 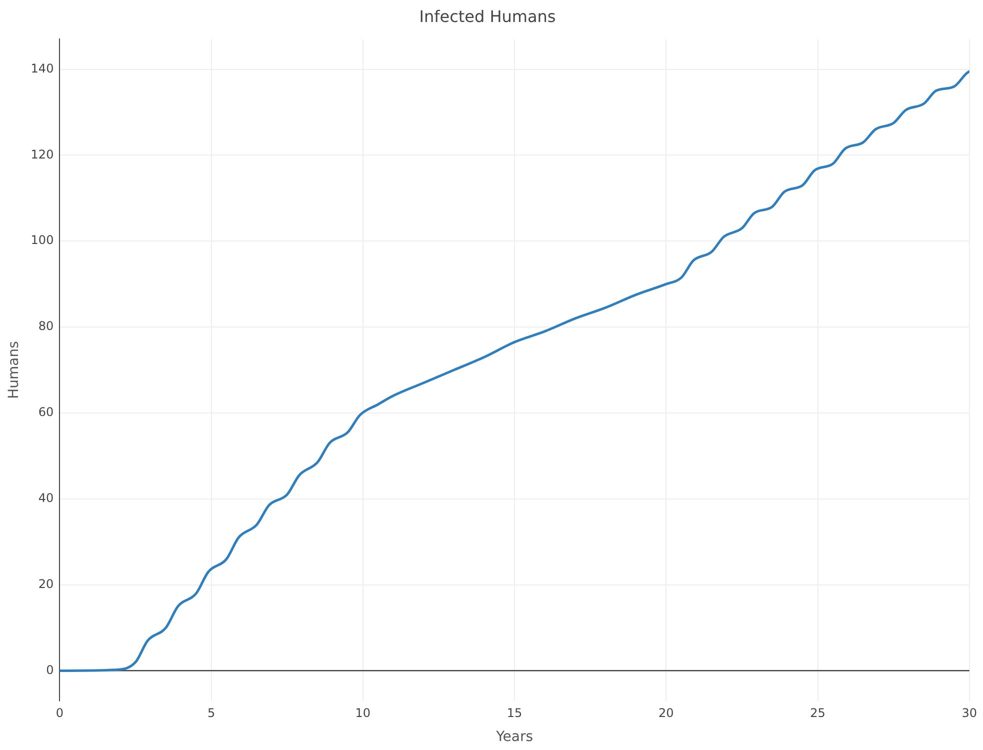 What do you see at coordinates (514, 713) in the screenshot?
I see `x-tick-label: 15` at bounding box center [514, 713].